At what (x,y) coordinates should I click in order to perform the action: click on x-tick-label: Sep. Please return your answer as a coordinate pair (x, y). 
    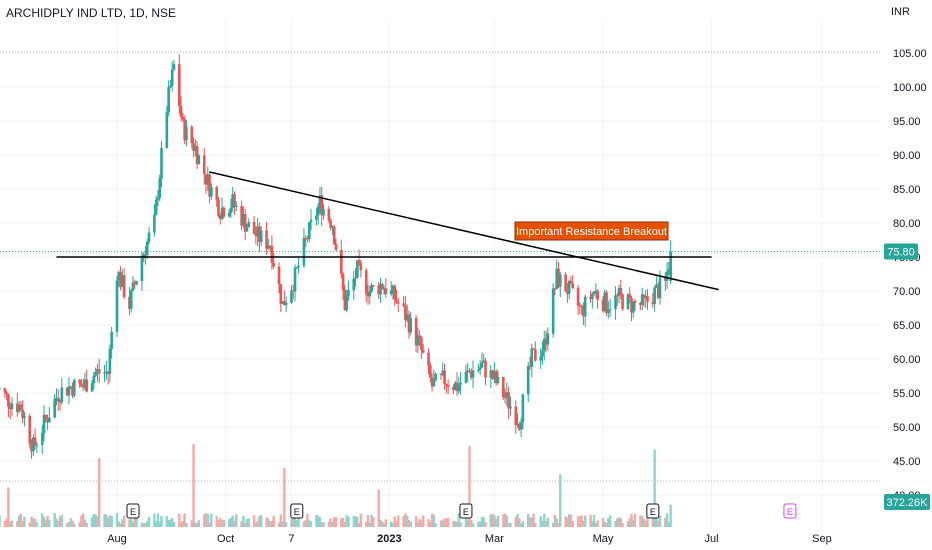
    Looking at the image, I should click on (822, 539).